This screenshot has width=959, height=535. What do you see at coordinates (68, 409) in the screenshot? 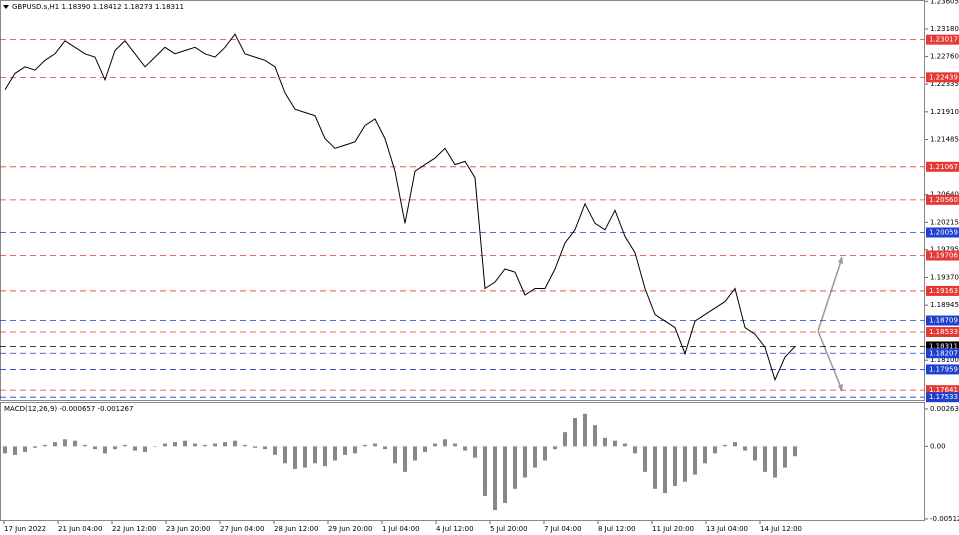
I see `macd-header: MACD(12,26,9) -0.000657 -0.001267` at bounding box center [68, 409].